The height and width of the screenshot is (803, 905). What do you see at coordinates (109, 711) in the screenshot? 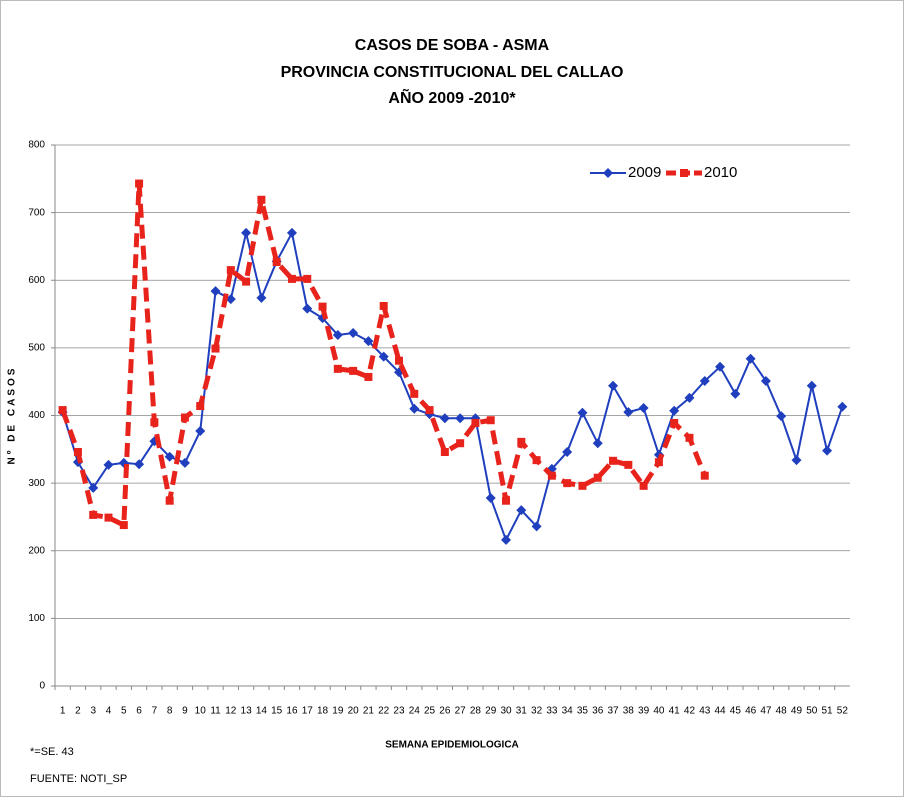
I see `x-tick-label: 4` at bounding box center [109, 711].